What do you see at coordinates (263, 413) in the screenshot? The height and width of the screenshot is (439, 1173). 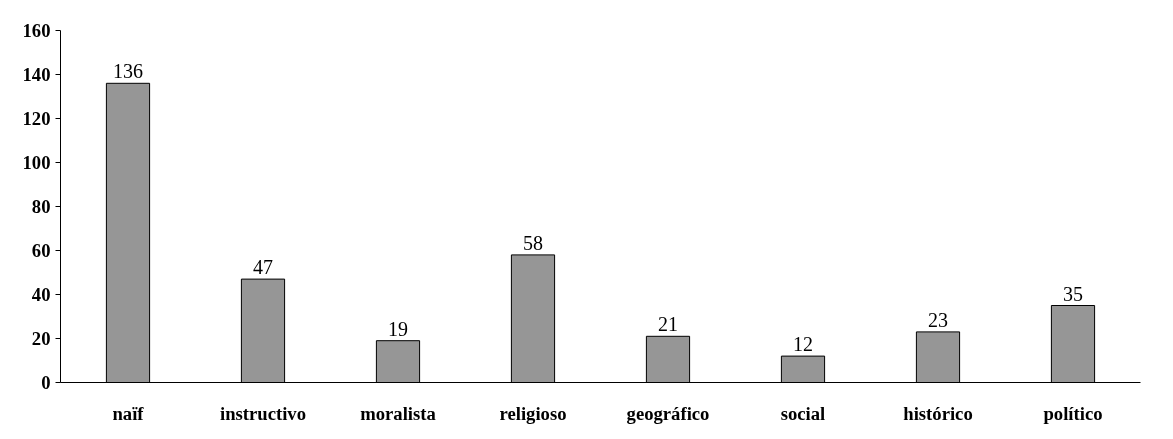 I see `x-tick-label: instructivo` at bounding box center [263, 413].